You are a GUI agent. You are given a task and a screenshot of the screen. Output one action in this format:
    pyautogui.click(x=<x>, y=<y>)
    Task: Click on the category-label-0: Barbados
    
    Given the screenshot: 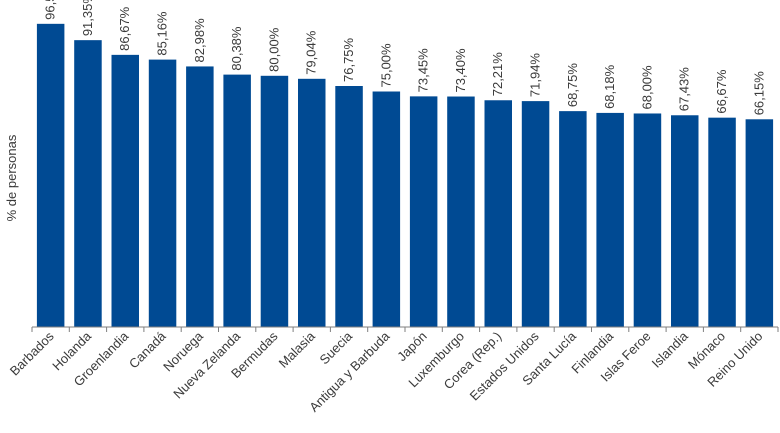 What is the action you would take?
    pyautogui.click(x=32, y=353)
    